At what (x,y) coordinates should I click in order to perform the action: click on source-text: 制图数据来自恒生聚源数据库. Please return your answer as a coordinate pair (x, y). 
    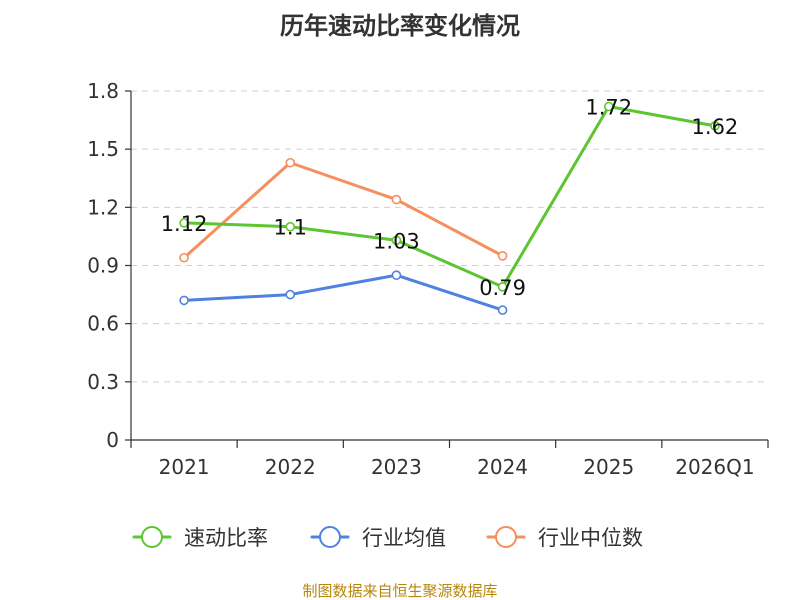
    Looking at the image, I should click on (399, 591).